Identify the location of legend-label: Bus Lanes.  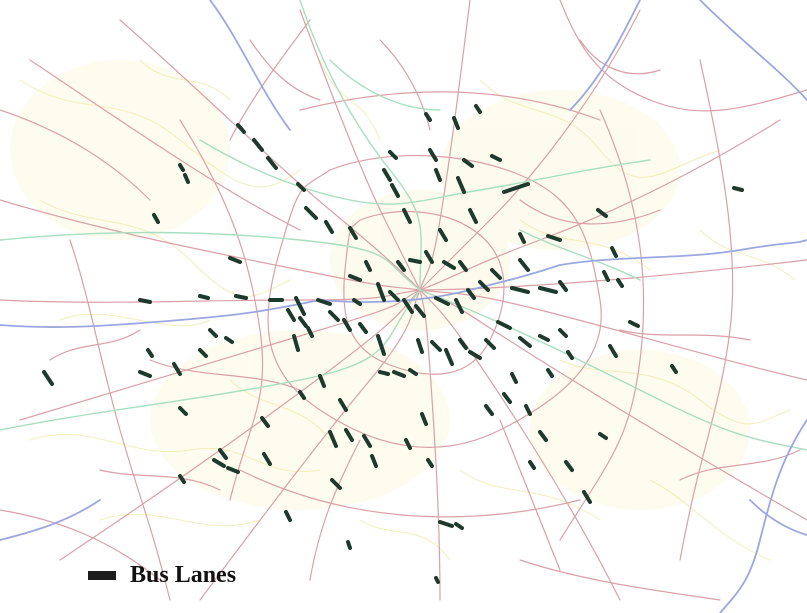
(183, 575).